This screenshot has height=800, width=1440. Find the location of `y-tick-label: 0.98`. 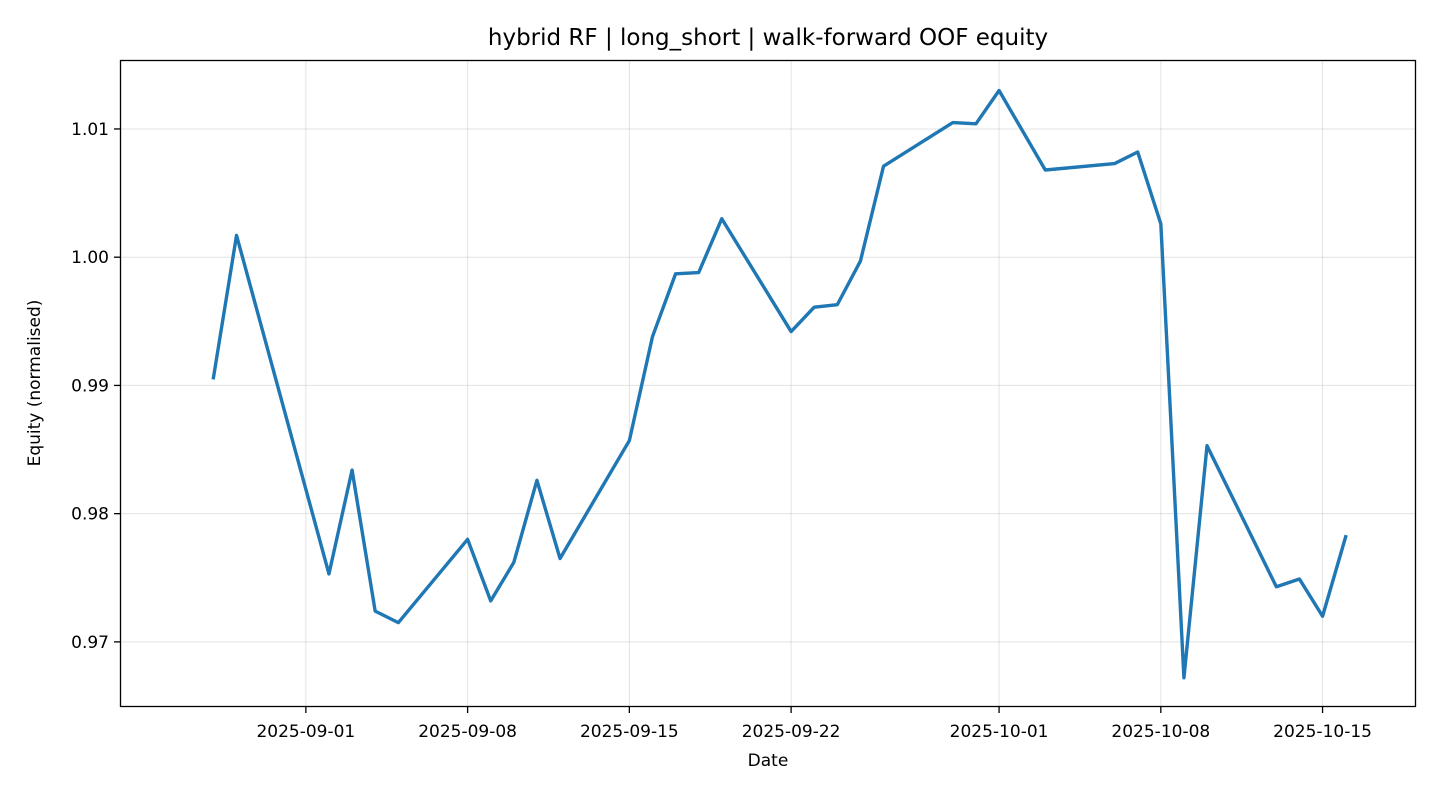

y-tick-label: 0.98 is located at coordinates (90, 515).